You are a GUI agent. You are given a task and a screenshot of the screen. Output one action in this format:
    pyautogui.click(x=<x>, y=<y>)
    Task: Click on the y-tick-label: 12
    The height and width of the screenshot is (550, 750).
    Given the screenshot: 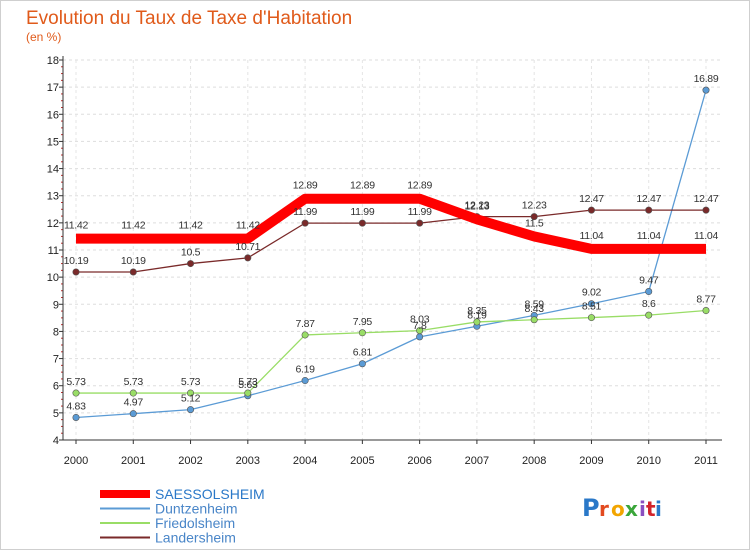 What is the action you would take?
    pyautogui.click(x=53, y=224)
    